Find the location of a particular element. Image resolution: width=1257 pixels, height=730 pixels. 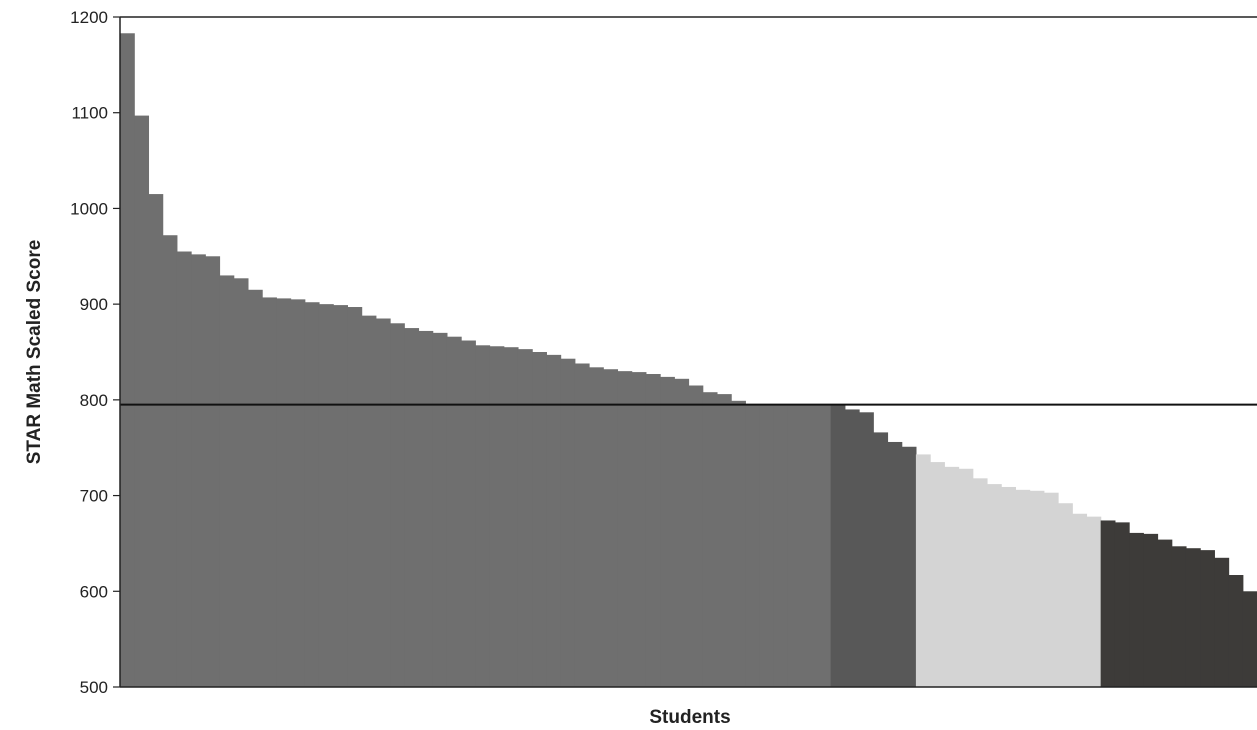

y-tick-label-1000: 1000 is located at coordinates (89, 208).